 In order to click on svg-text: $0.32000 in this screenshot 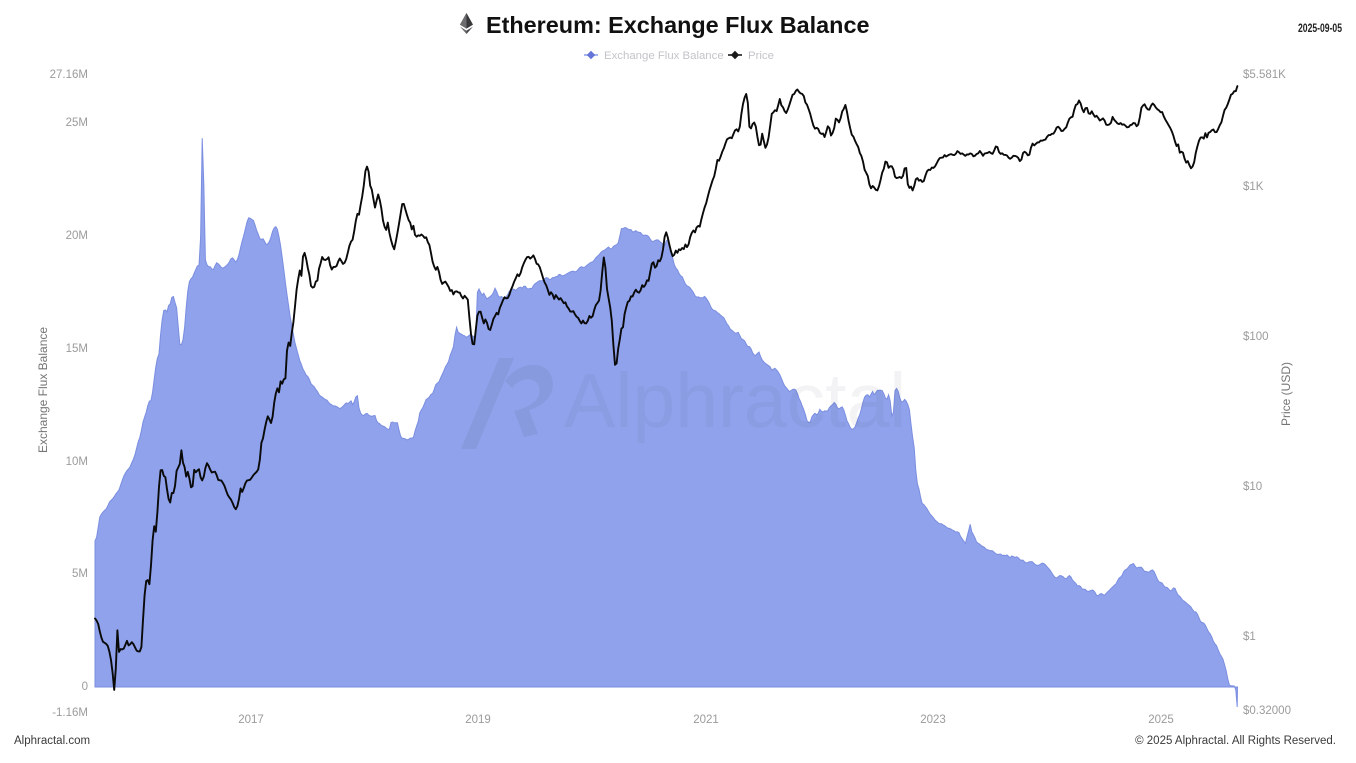, I will do `click(1267, 711)`.